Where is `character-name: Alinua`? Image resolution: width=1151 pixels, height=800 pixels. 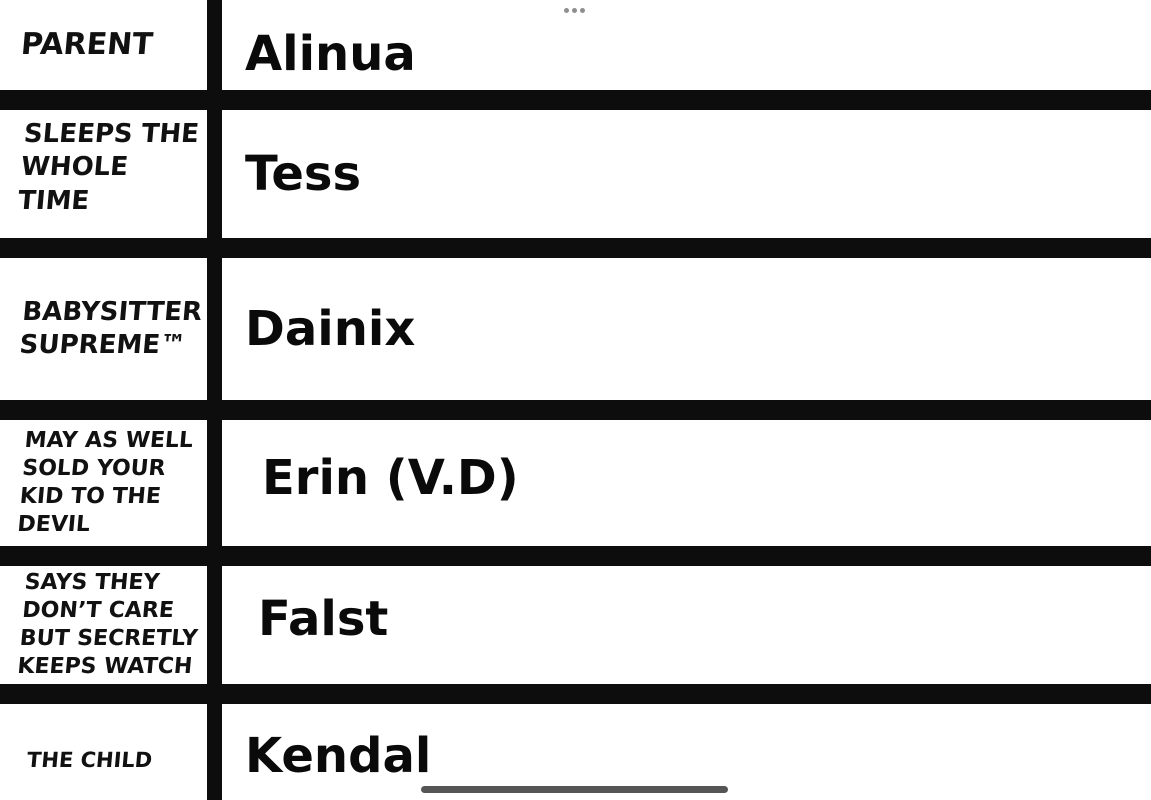
character-name: Alinua is located at coordinates (330, 54).